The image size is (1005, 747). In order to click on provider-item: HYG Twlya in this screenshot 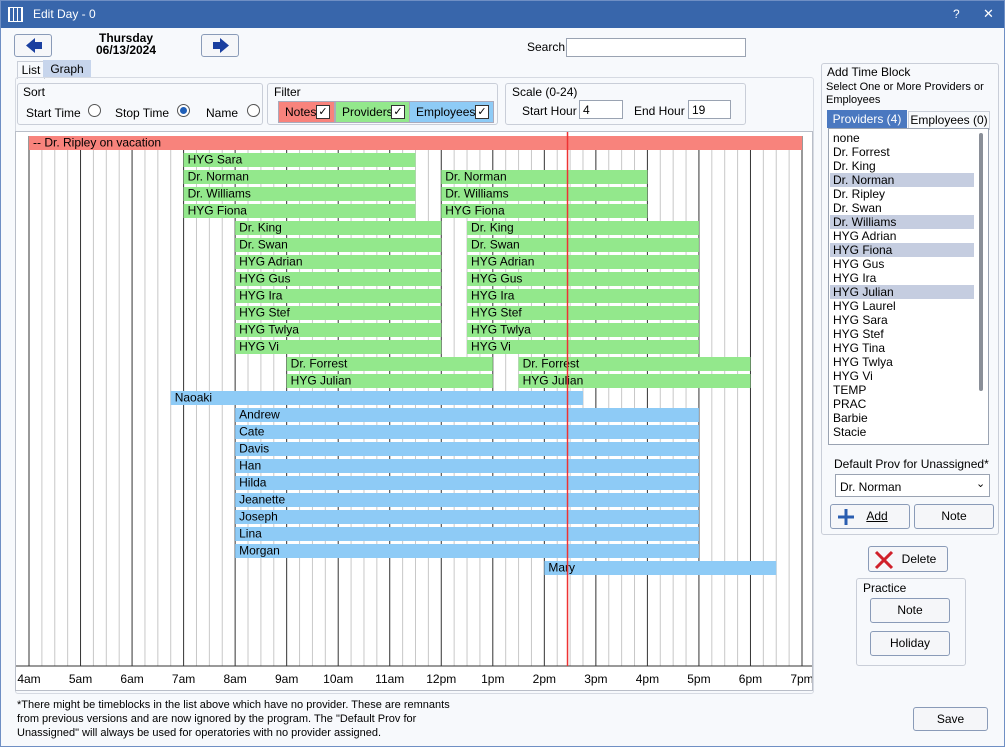, I will do `click(863, 362)`.